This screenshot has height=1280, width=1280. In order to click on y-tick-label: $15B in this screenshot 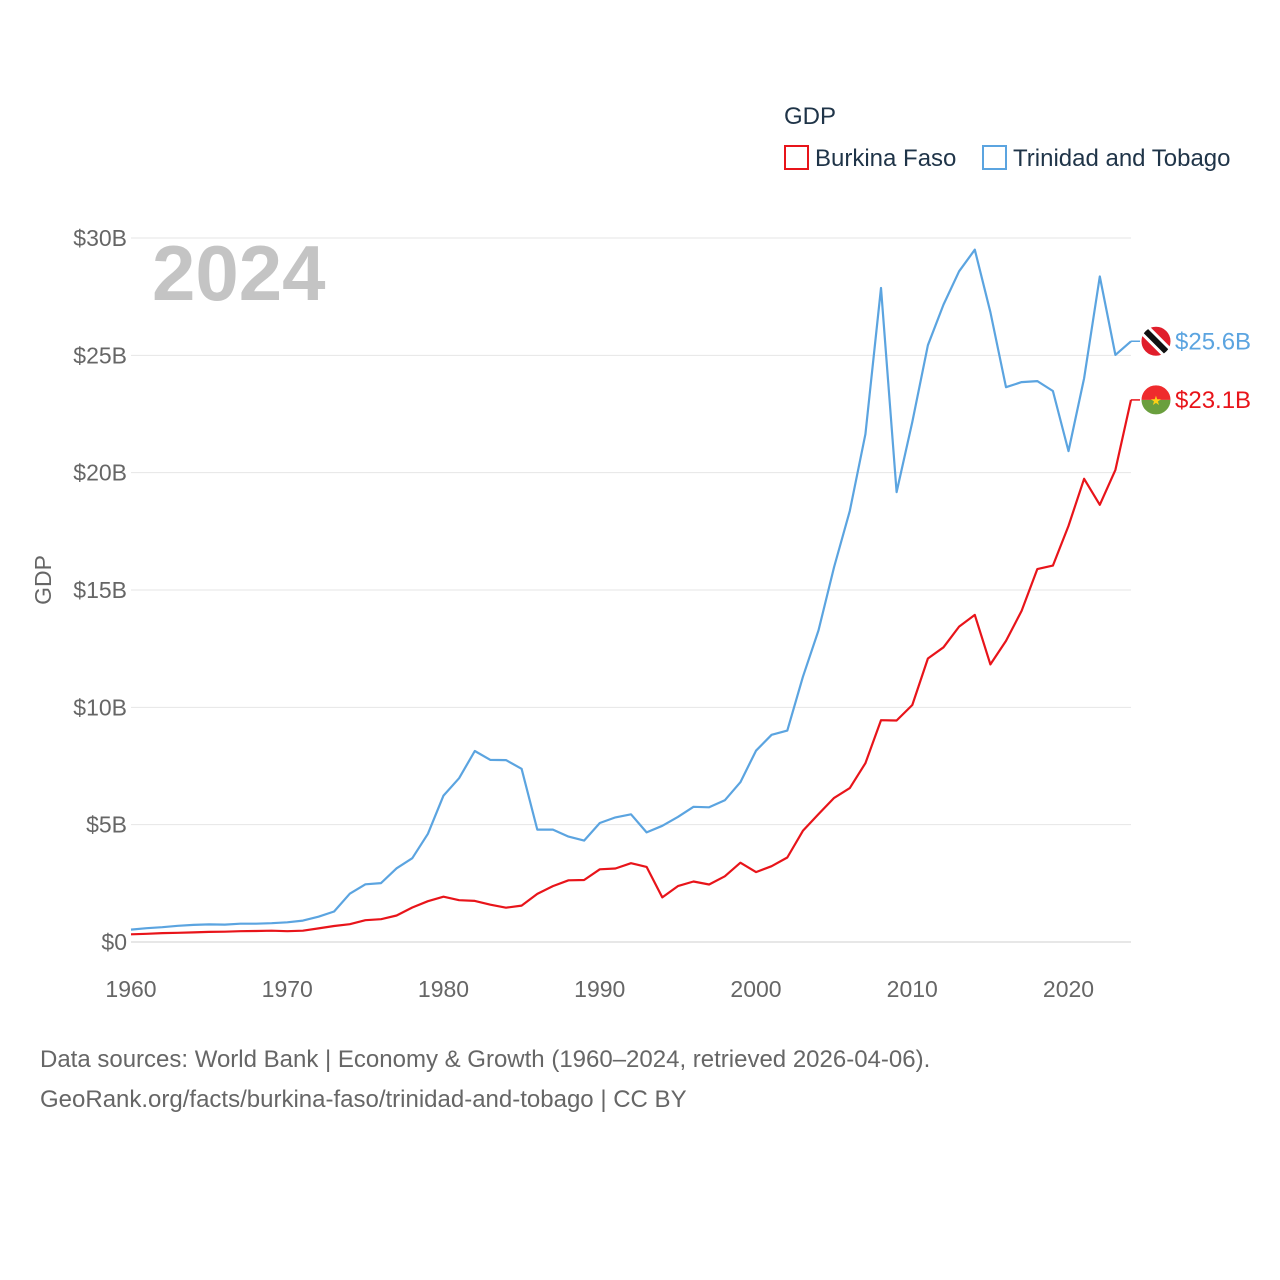, I will do `click(100, 590)`.